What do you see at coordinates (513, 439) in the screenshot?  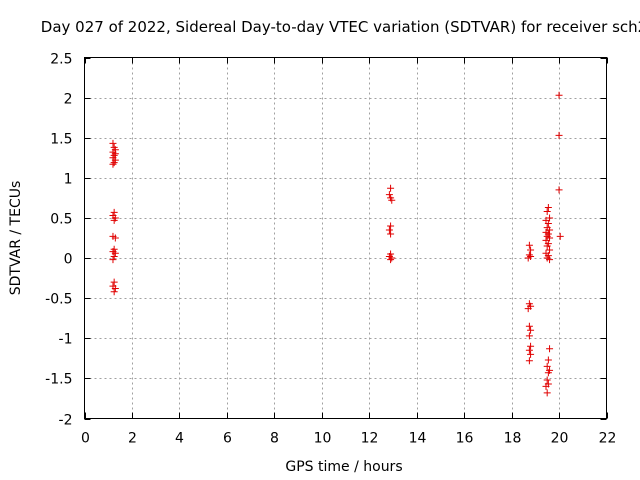 I see `x-tick-label: 18` at bounding box center [513, 439].